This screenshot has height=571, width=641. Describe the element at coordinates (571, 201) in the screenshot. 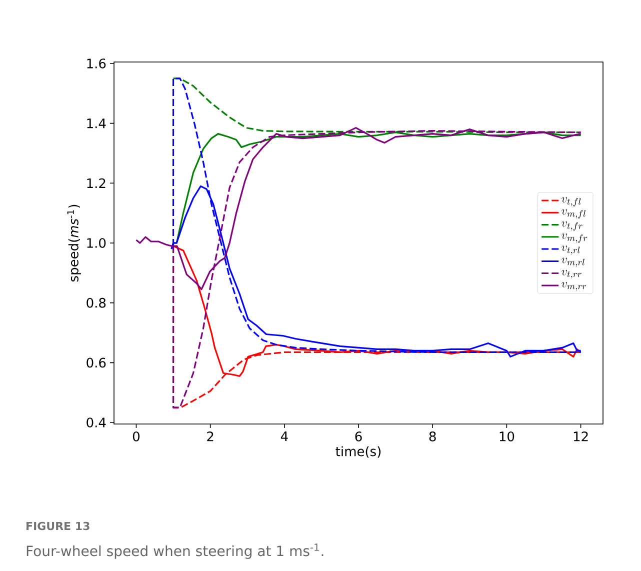

I see `legend-label: $v_{t,fl}$` at that location.